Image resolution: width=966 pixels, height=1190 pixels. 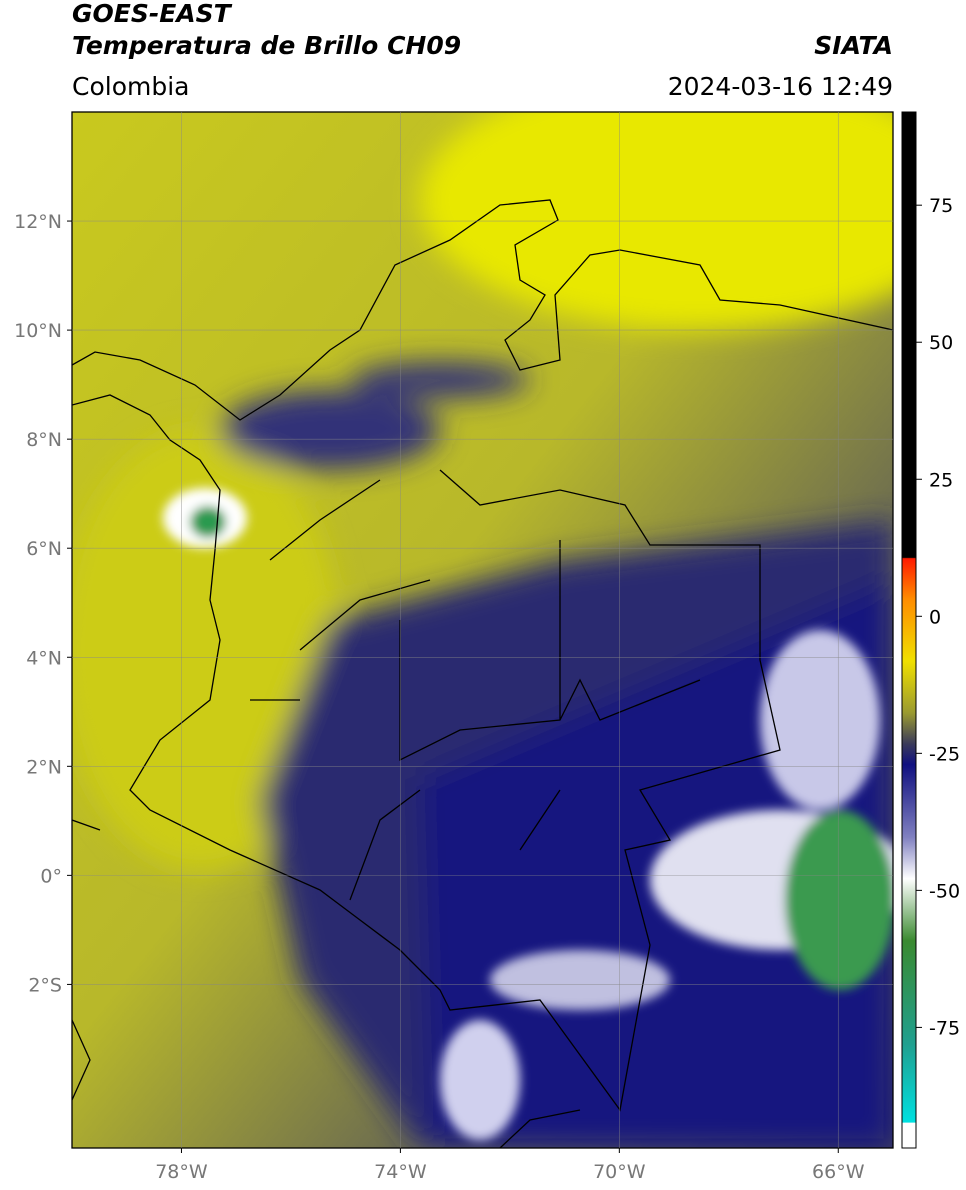 What do you see at coordinates (944, 891) in the screenshot?
I see `colorbar-tick-label: -50` at bounding box center [944, 891].